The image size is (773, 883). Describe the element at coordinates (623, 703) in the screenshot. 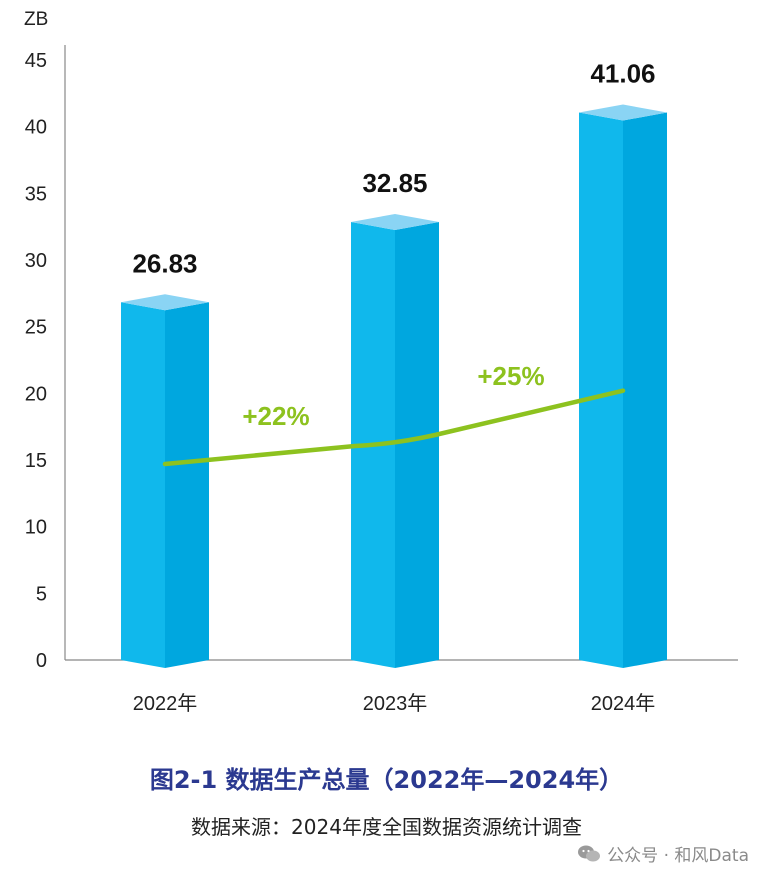

I see `x-category-label: 2024年` at that location.